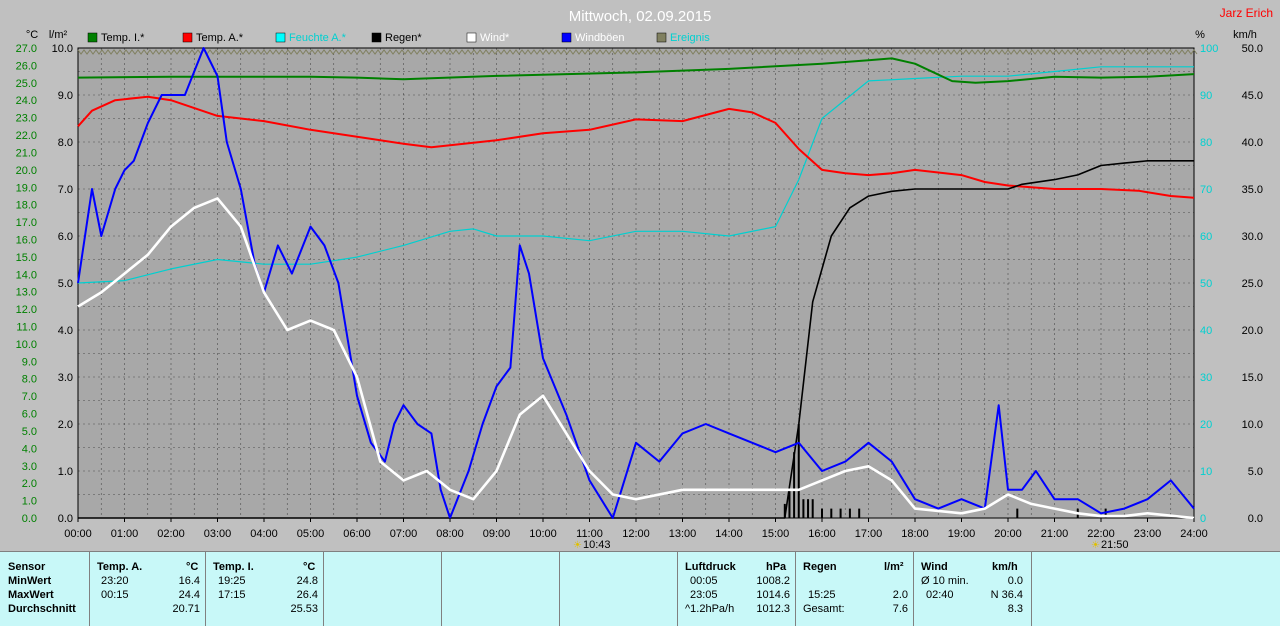 The height and width of the screenshot is (626, 1280). What do you see at coordinates (26, 293) in the screenshot?
I see `temp-tick-label: 13.0` at bounding box center [26, 293].